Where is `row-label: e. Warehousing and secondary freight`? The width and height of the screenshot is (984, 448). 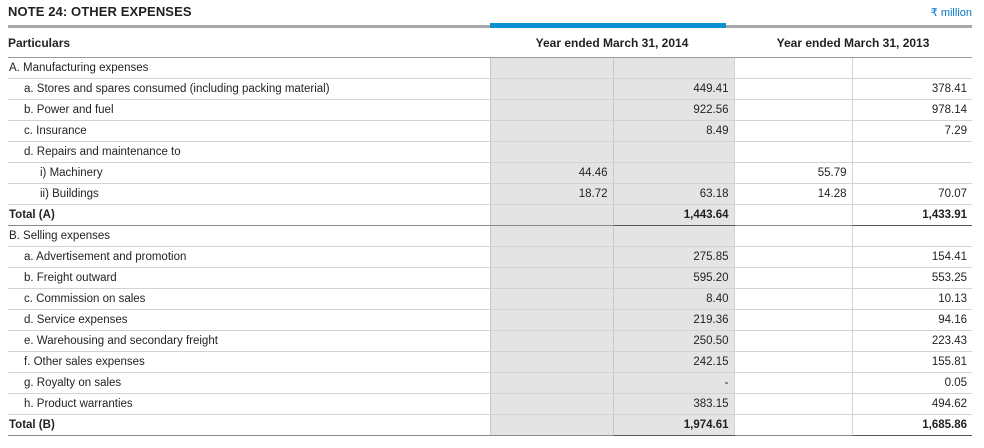
row-label: e. Warehousing and secondary freight is located at coordinates (249, 341).